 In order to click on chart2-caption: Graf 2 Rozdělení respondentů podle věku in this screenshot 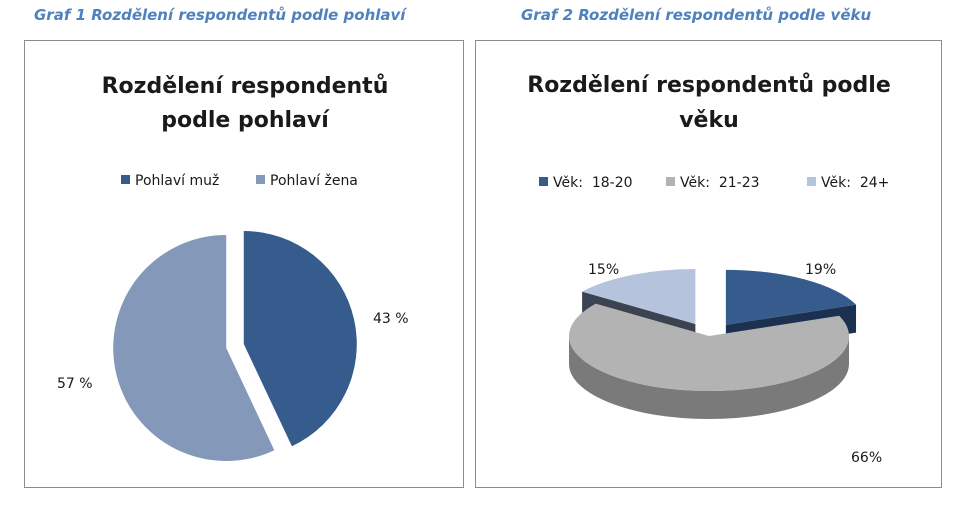, I will do `click(696, 15)`.